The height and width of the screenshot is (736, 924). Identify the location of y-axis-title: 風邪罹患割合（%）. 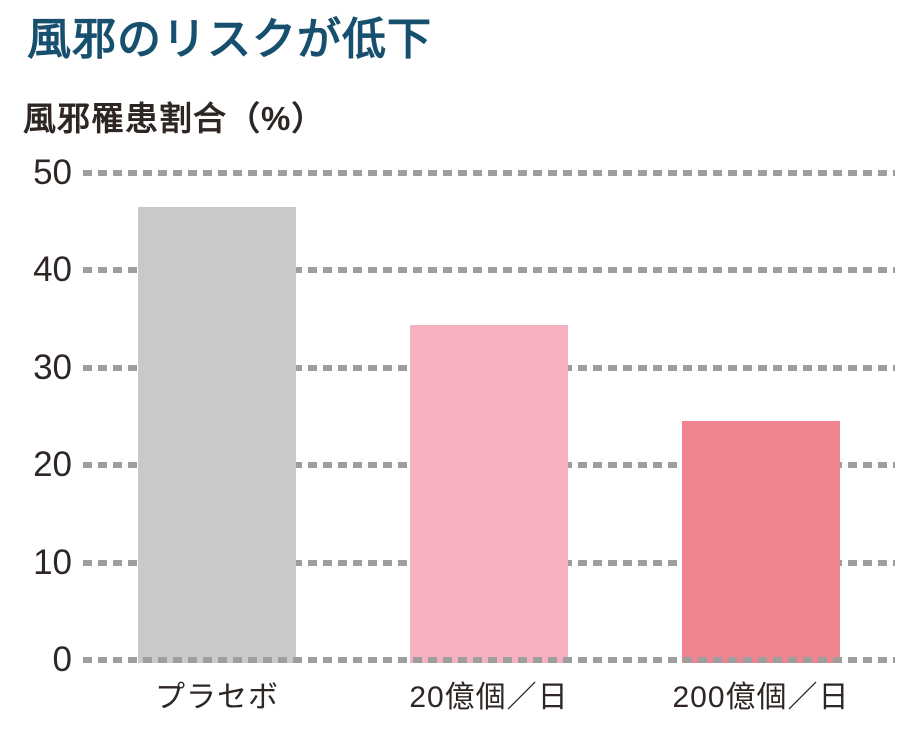
(174, 118).